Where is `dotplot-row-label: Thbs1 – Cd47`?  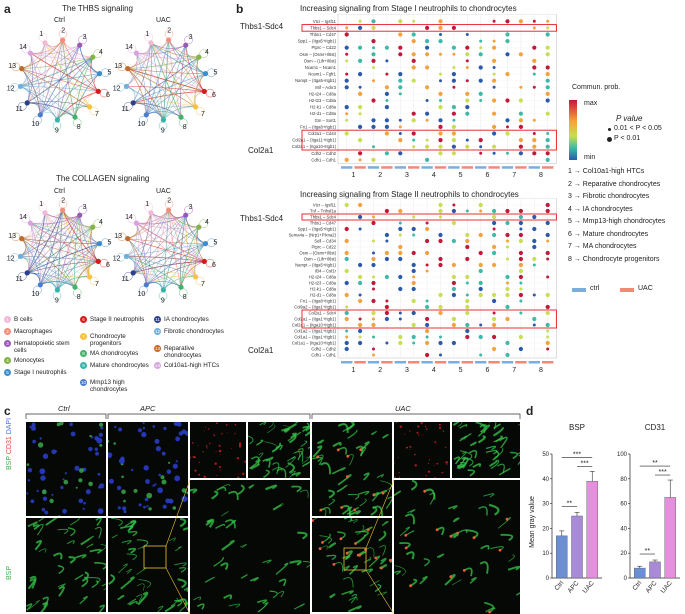
dotplot-row-label: Thbs1 – Cd47 is located at coordinates (323, 34).